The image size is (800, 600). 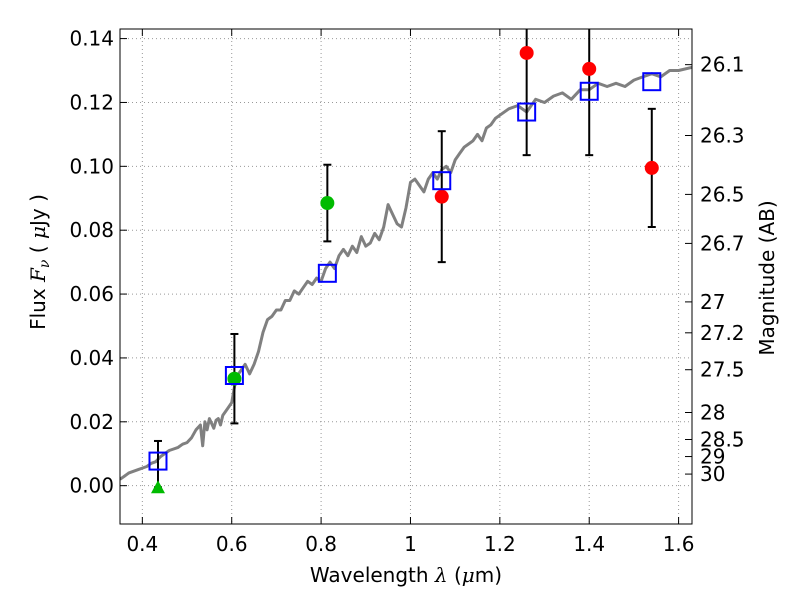 I want to click on y2-tick-label: 27, so click(x=712, y=302).